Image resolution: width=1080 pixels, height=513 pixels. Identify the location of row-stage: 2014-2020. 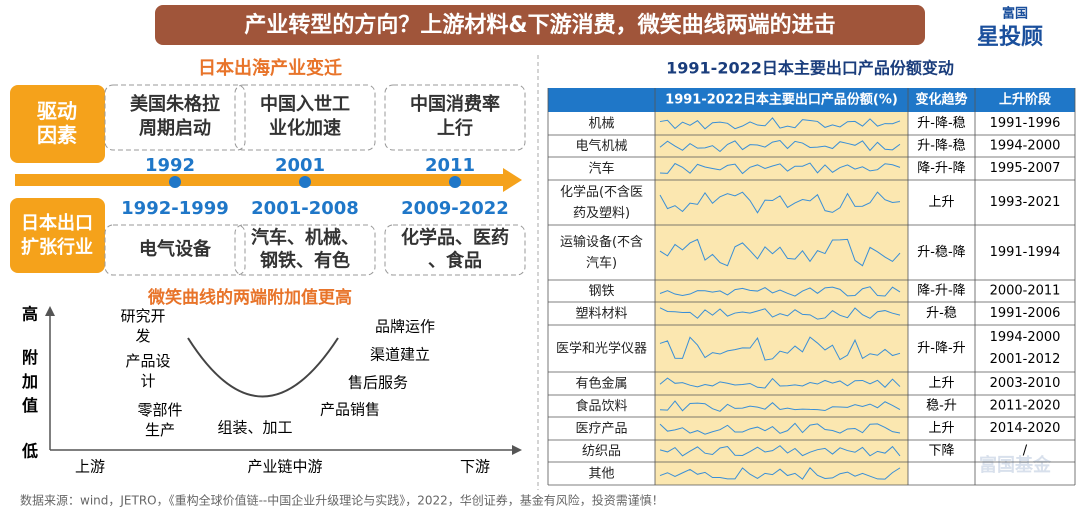
(1025, 428).